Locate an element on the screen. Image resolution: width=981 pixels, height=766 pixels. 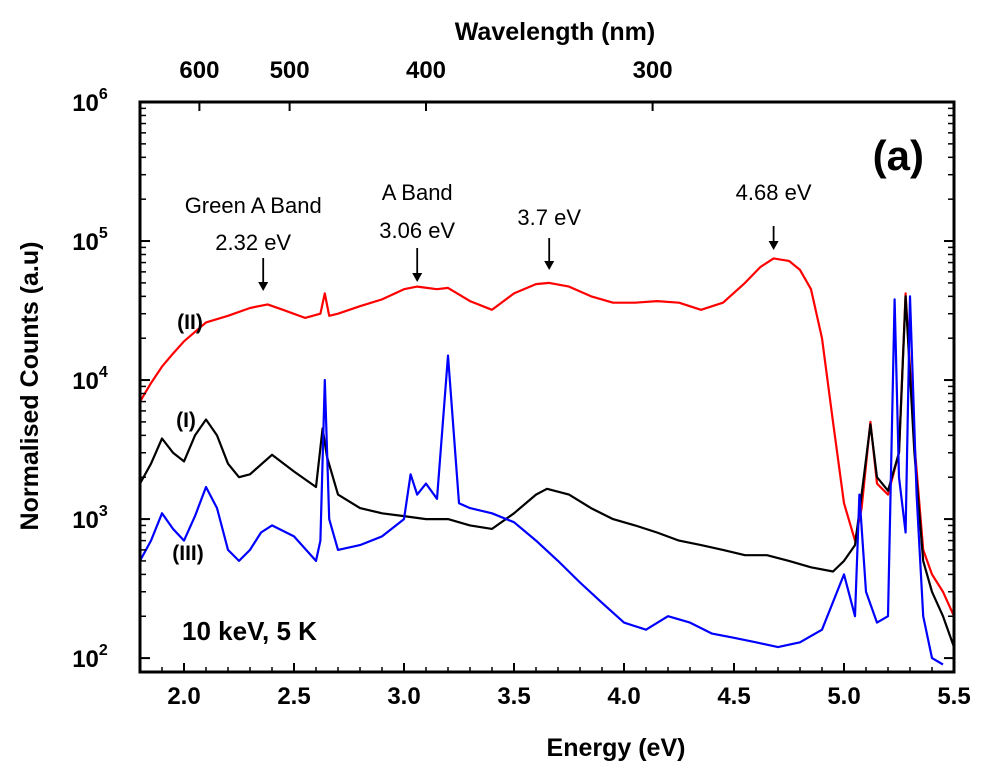
x2-tick-label: 300 is located at coordinates (653, 70).